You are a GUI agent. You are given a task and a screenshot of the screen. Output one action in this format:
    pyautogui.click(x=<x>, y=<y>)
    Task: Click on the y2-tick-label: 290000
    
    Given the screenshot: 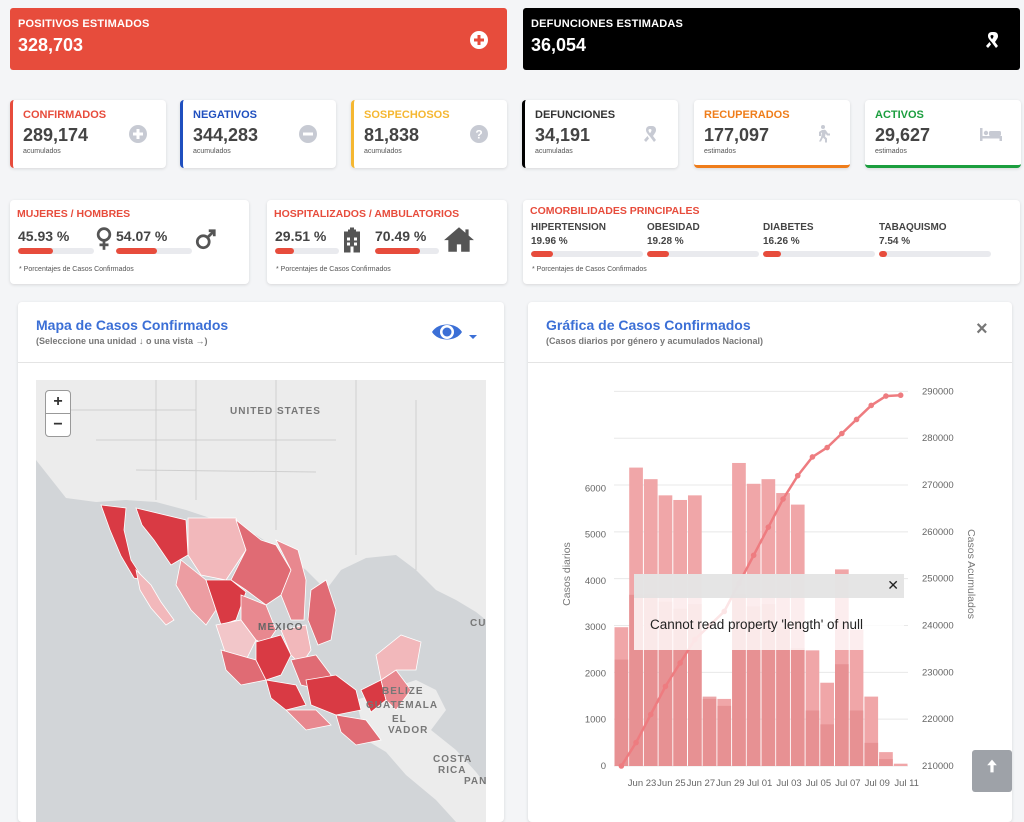 What is the action you would take?
    pyautogui.click(x=938, y=391)
    